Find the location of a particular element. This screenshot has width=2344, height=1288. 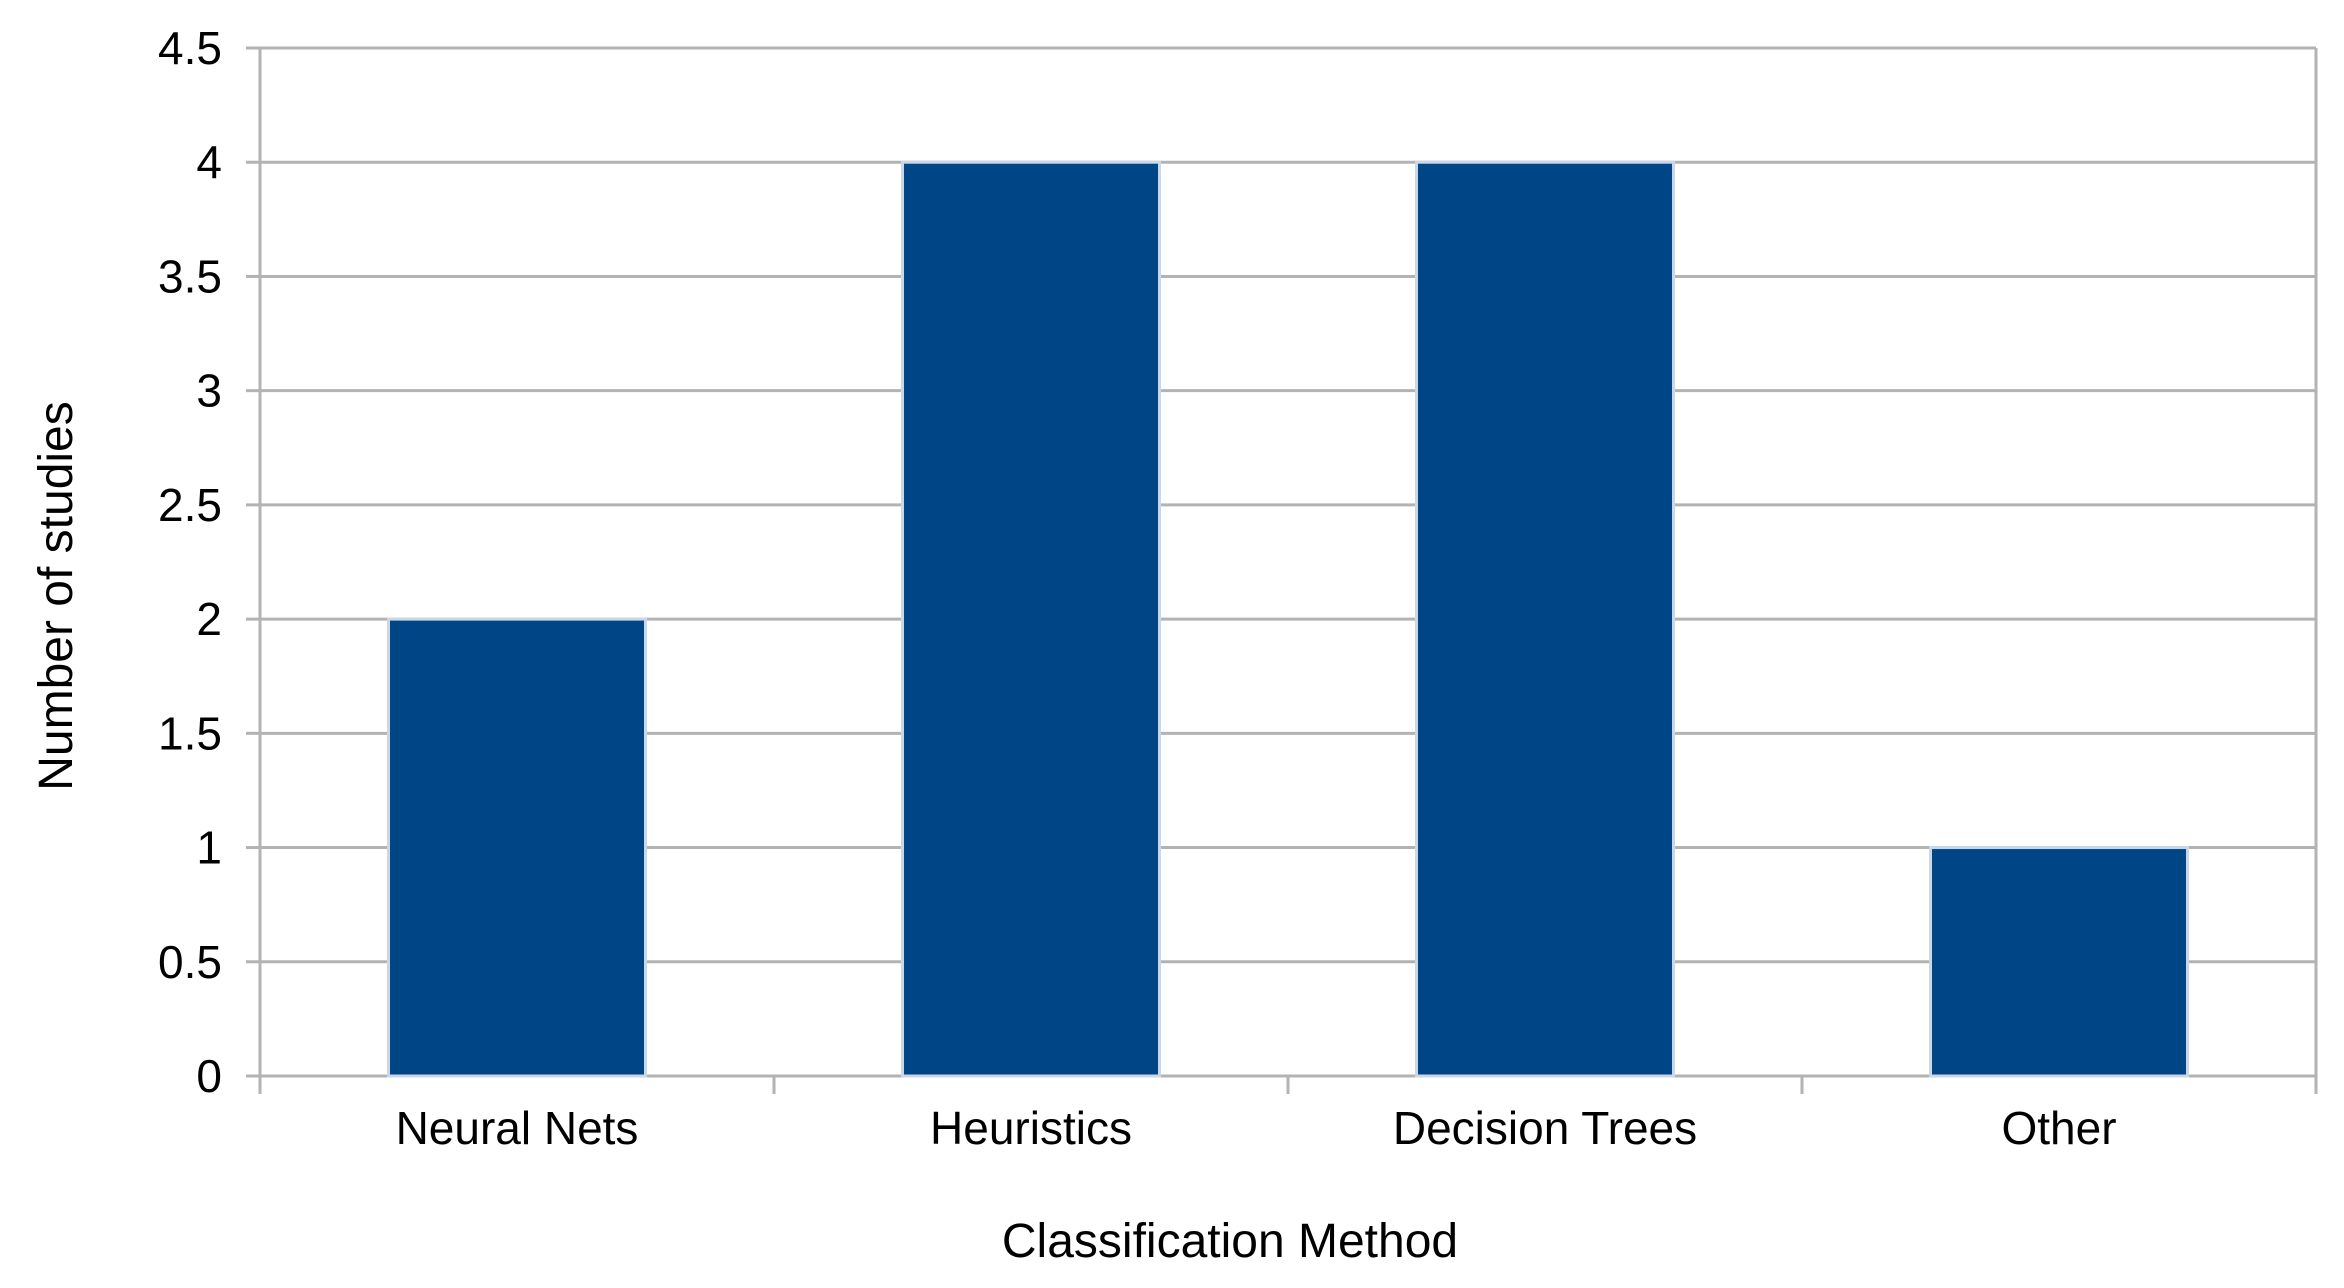

x-axis-title: Classification Method is located at coordinates (1230, 1241).